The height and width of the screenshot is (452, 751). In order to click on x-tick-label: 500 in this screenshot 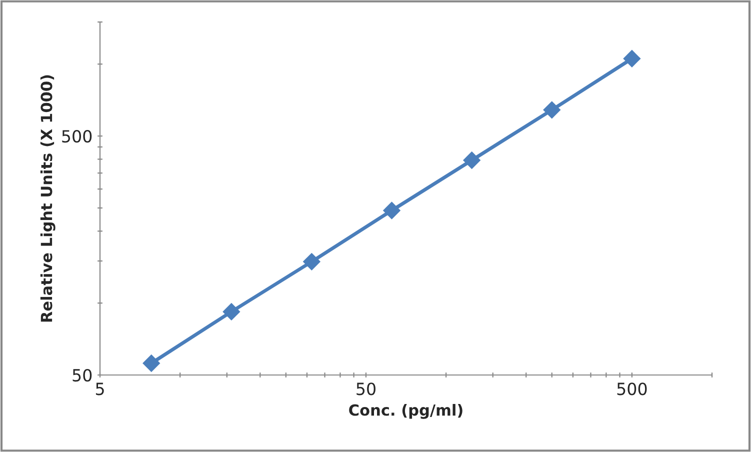, I will do `click(632, 389)`.